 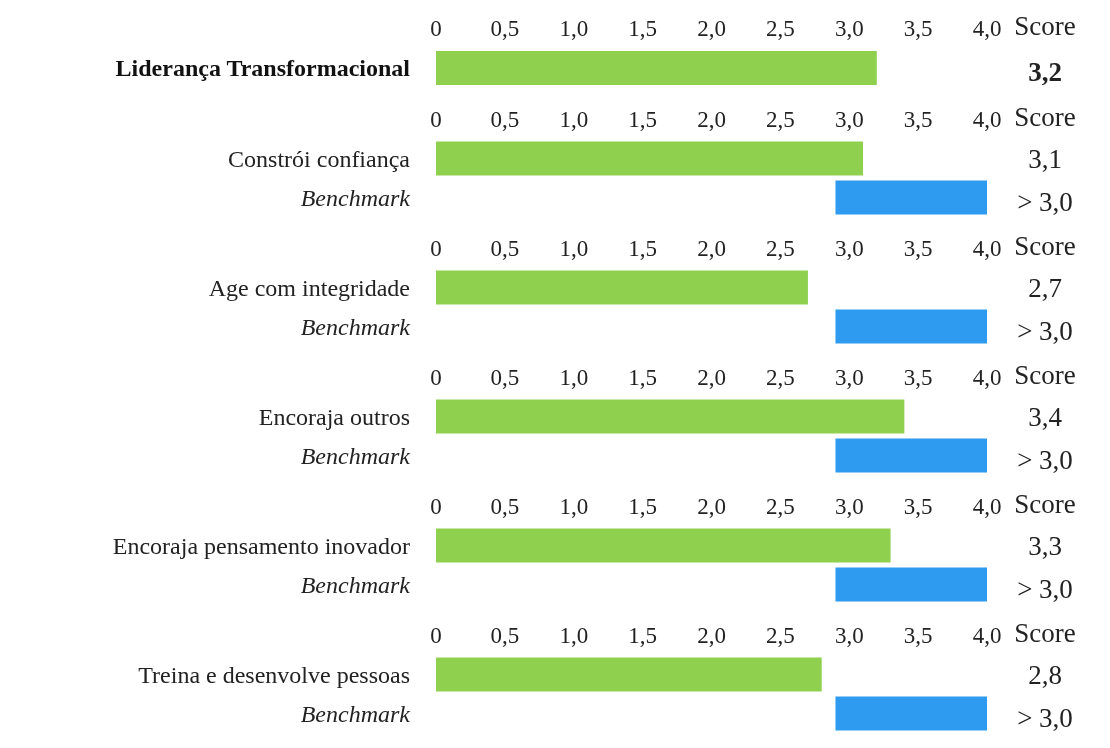 I want to click on text: 3,2, so click(x=1045, y=72).